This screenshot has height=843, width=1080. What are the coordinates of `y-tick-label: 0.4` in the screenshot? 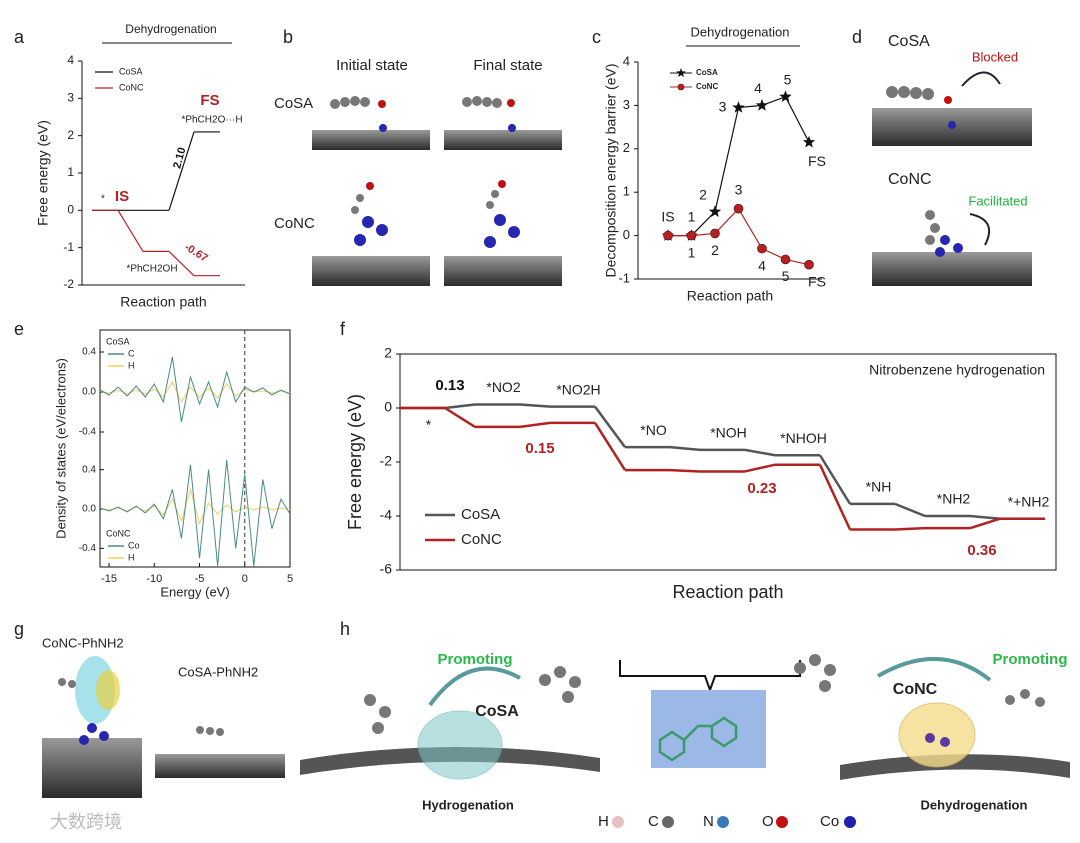 It's located at (89, 352).